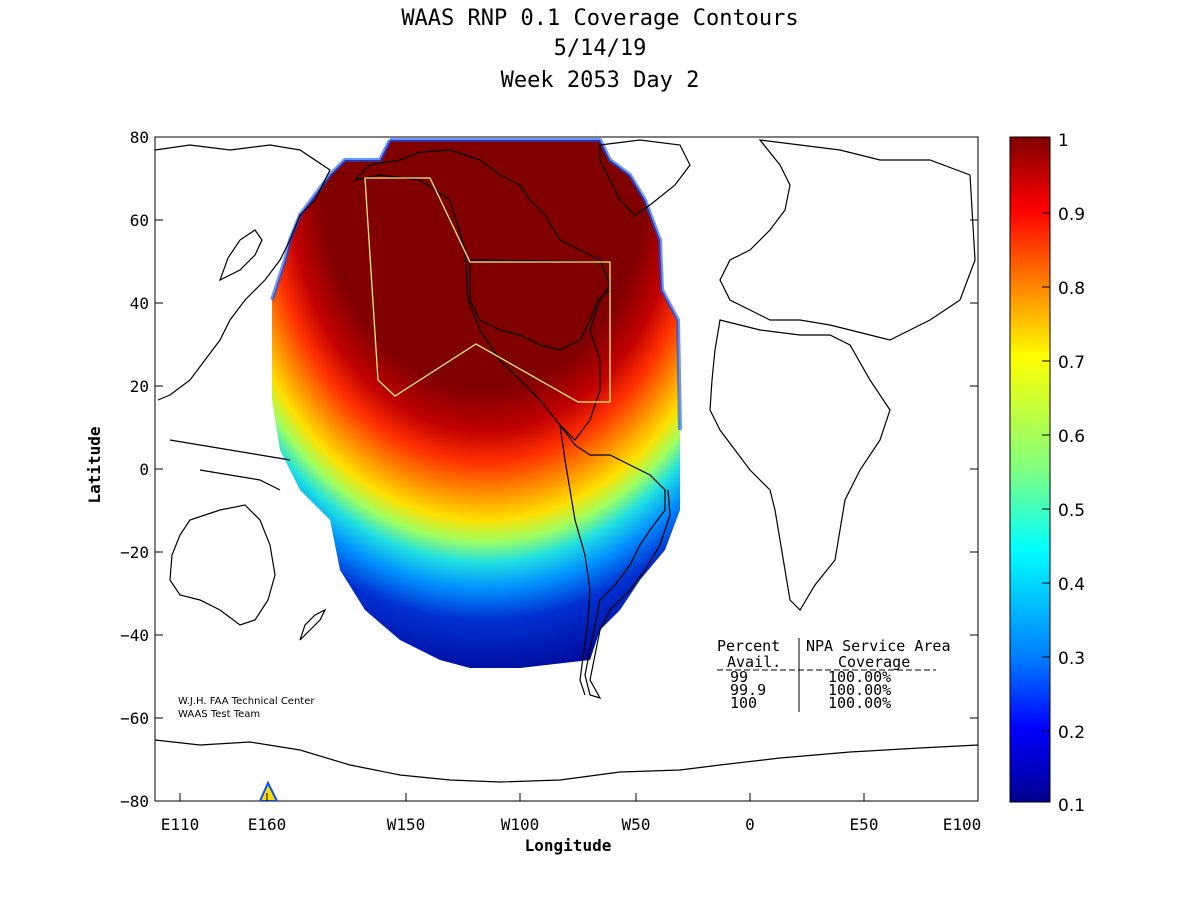 The image size is (1200, 900). What do you see at coordinates (139, 220) in the screenshot?
I see `y-tick-label: 60` at bounding box center [139, 220].